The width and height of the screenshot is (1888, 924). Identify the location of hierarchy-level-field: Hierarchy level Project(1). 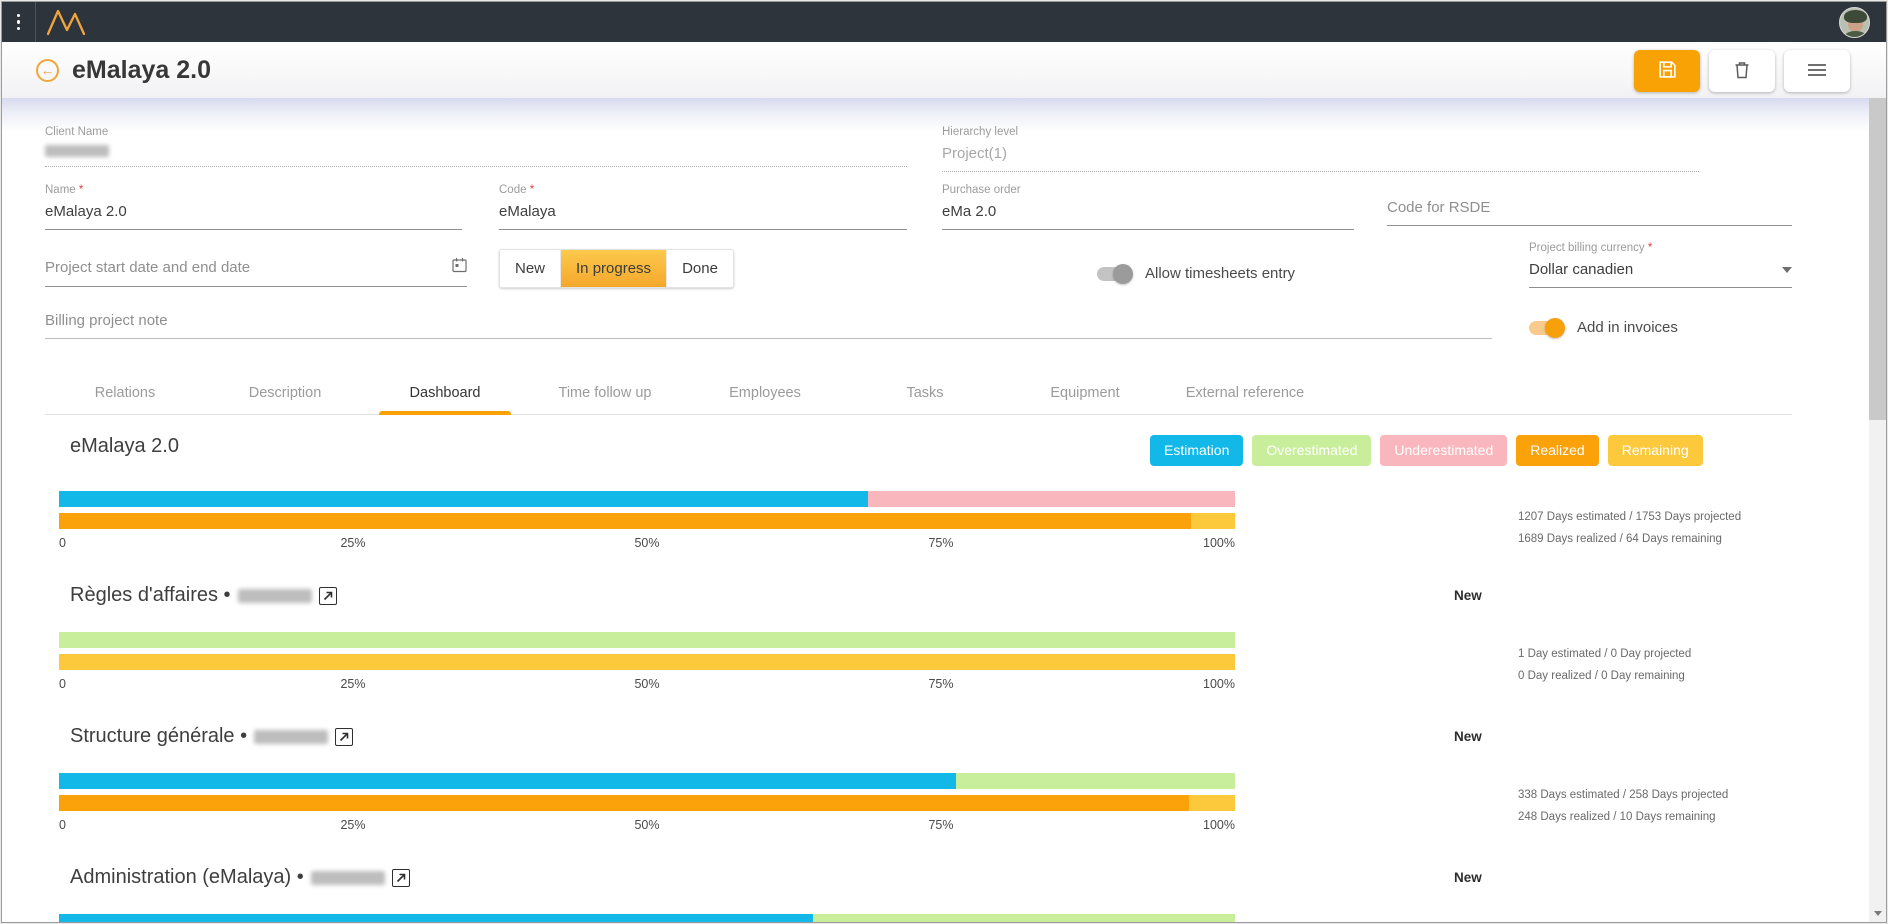
(1320, 149).